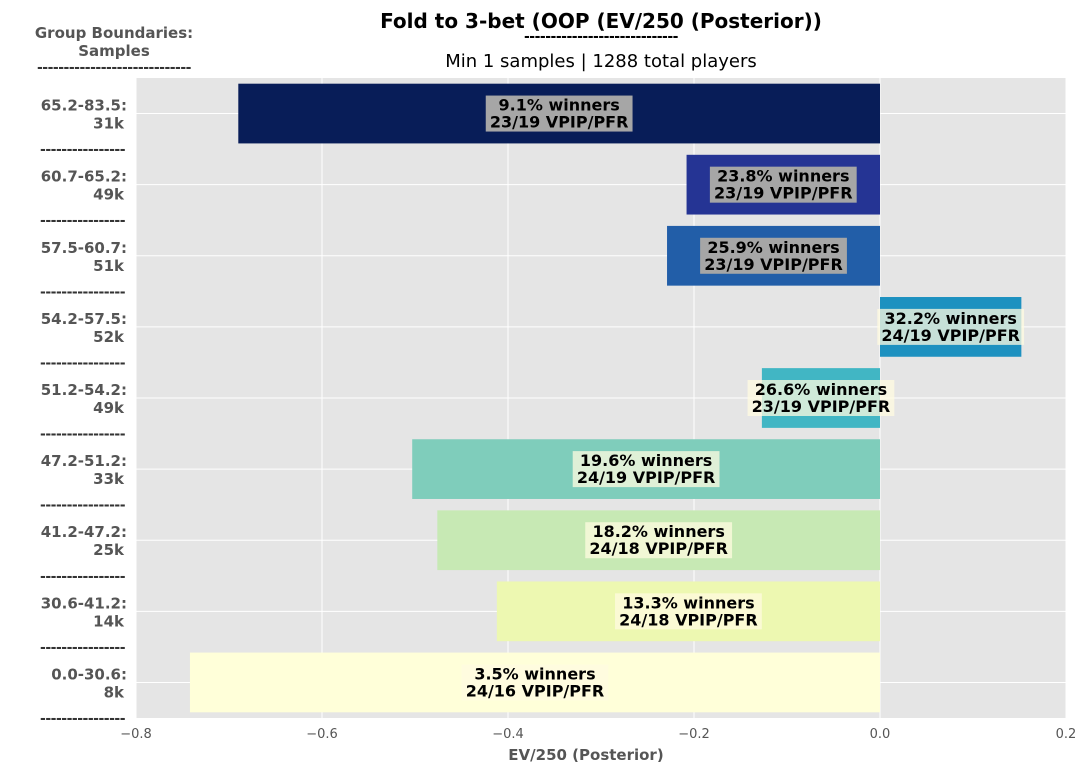 The image size is (1085, 773). Describe the element at coordinates (773, 247) in the screenshot. I see `annotation-winners: 25.9% winners` at that location.